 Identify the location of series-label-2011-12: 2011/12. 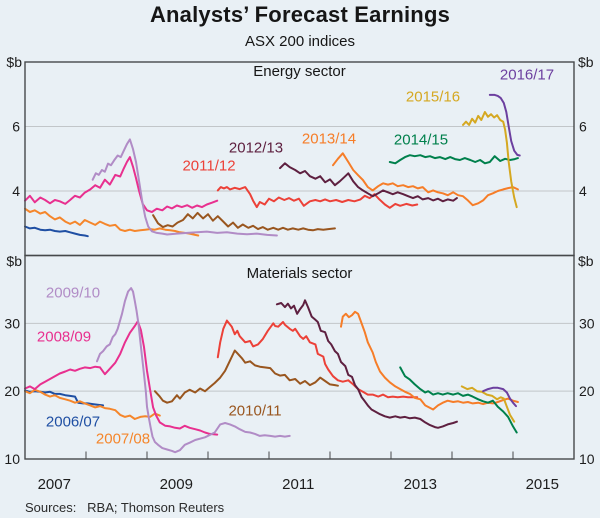
(209, 166).